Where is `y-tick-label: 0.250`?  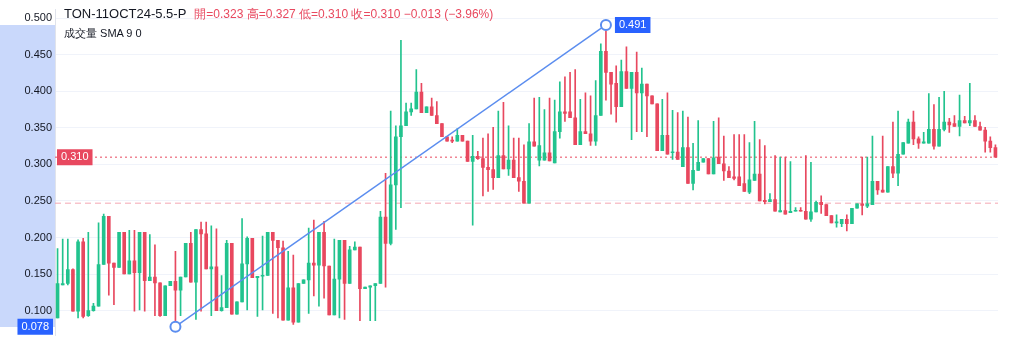 y-tick-label: 0.250 is located at coordinates (38, 200).